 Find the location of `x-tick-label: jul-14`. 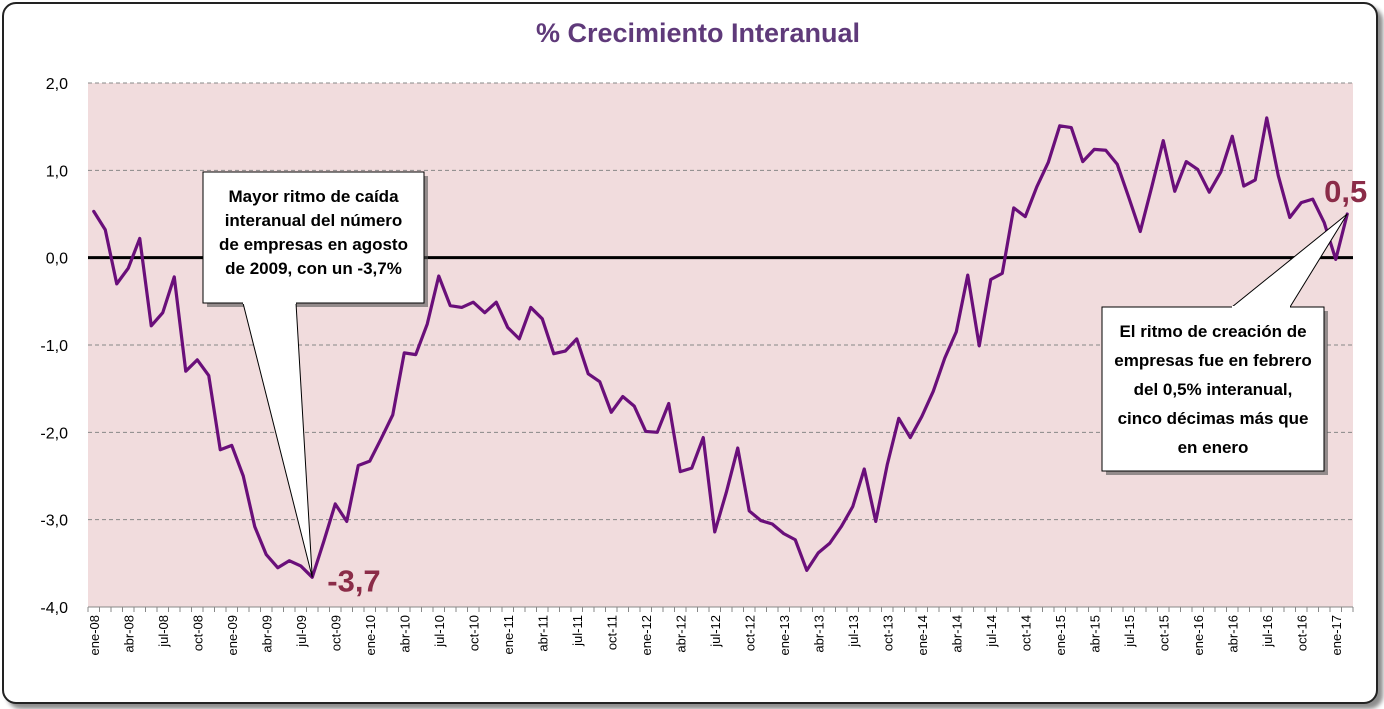

x-tick-label: jul-14 is located at coordinates (991, 631).